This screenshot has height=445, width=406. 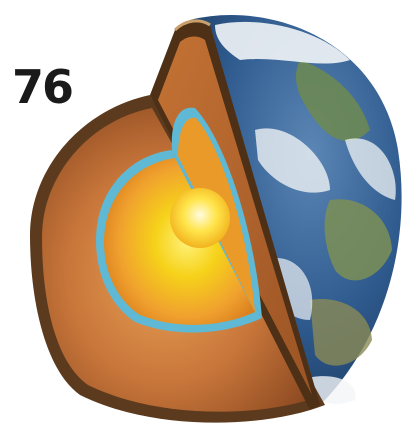 What do you see at coordinates (43, 87) in the screenshot?
I see `page-number: 76` at bounding box center [43, 87].